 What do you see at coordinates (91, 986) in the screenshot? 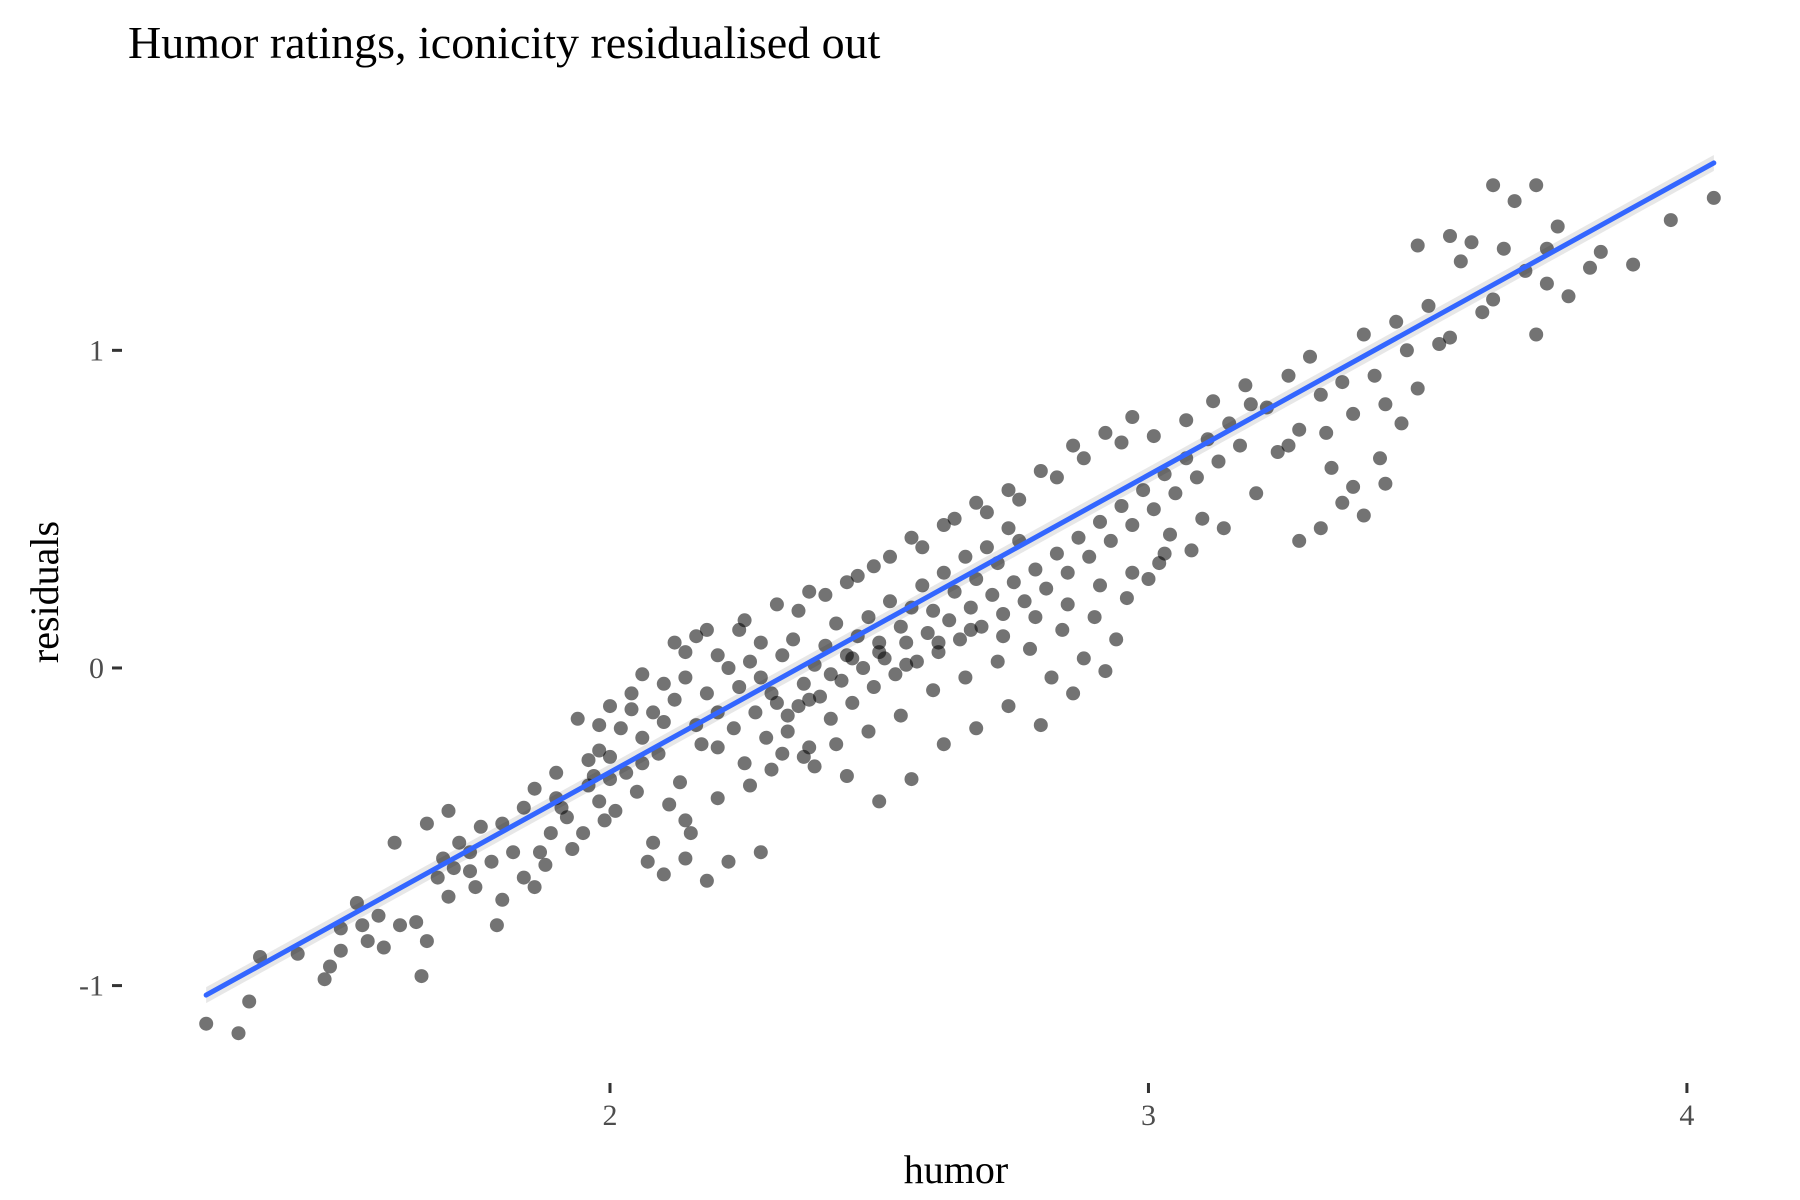
I see `y-tick-label: -1` at bounding box center [91, 986].